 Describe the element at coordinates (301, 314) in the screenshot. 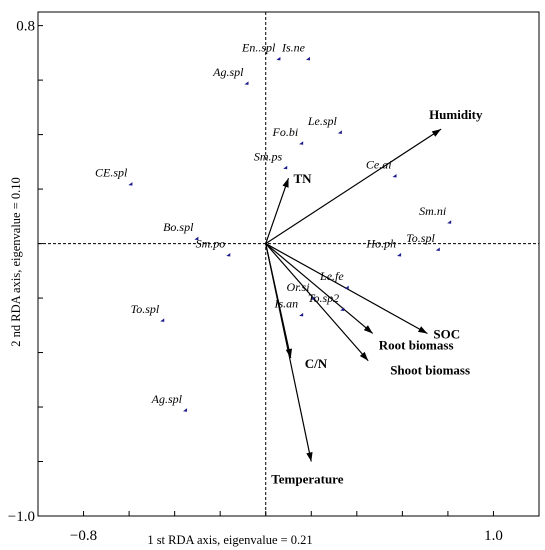

I see `species-point-is-an` at that location.